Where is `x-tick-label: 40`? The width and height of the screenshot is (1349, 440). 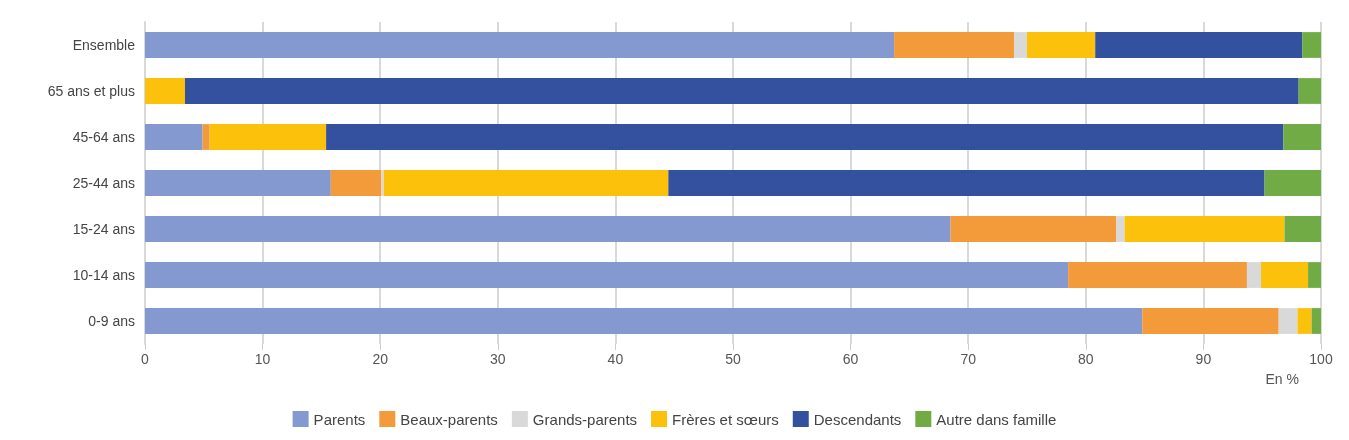
x-tick-label: 40 is located at coordinates (615, 359).